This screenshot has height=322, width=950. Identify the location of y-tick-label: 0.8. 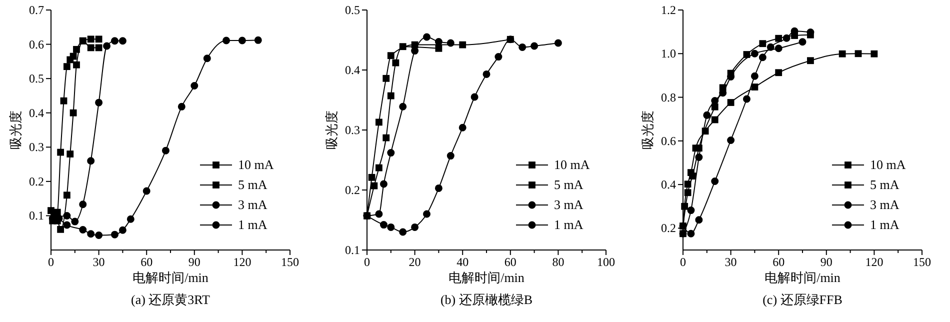
(668, 97).